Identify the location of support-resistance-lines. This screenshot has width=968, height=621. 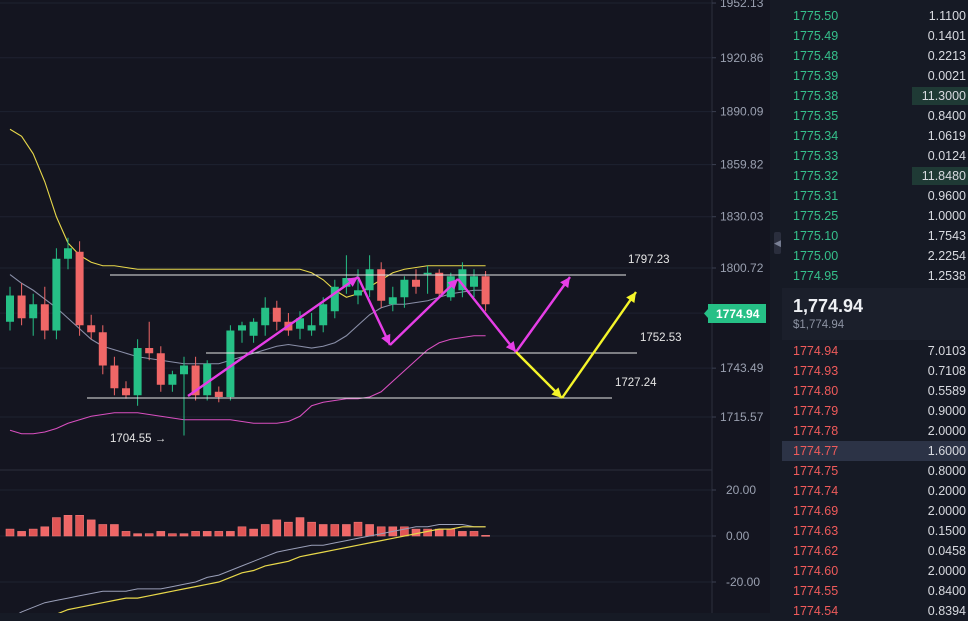
(362, 336).